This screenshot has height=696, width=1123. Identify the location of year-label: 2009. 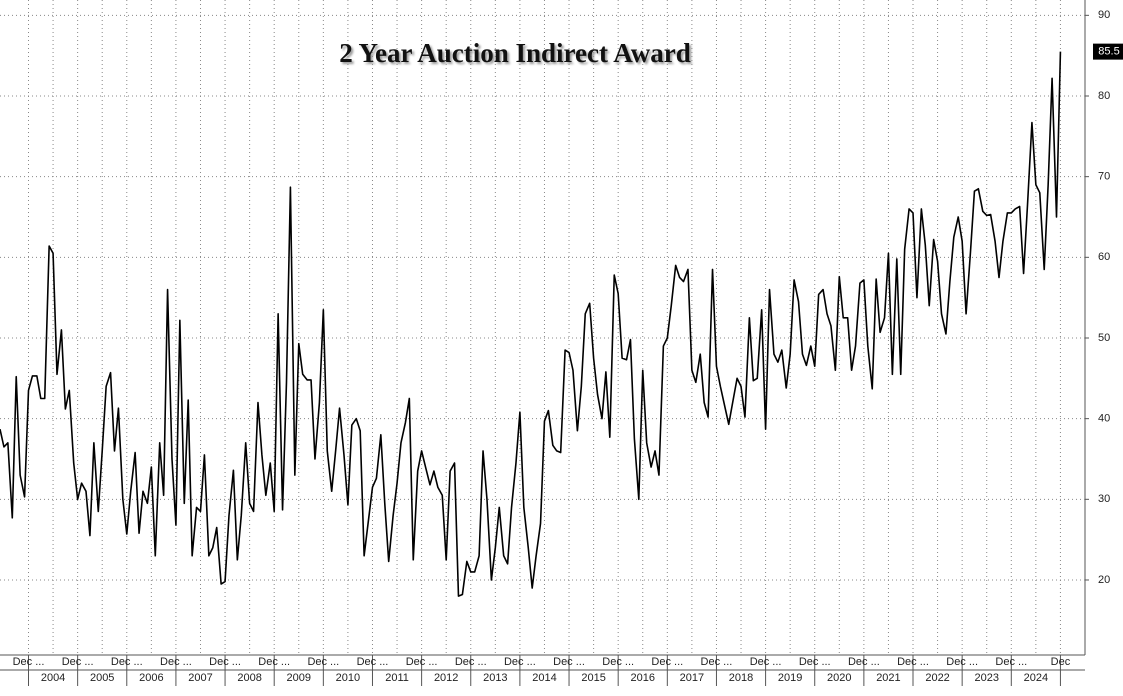
(299, 678).